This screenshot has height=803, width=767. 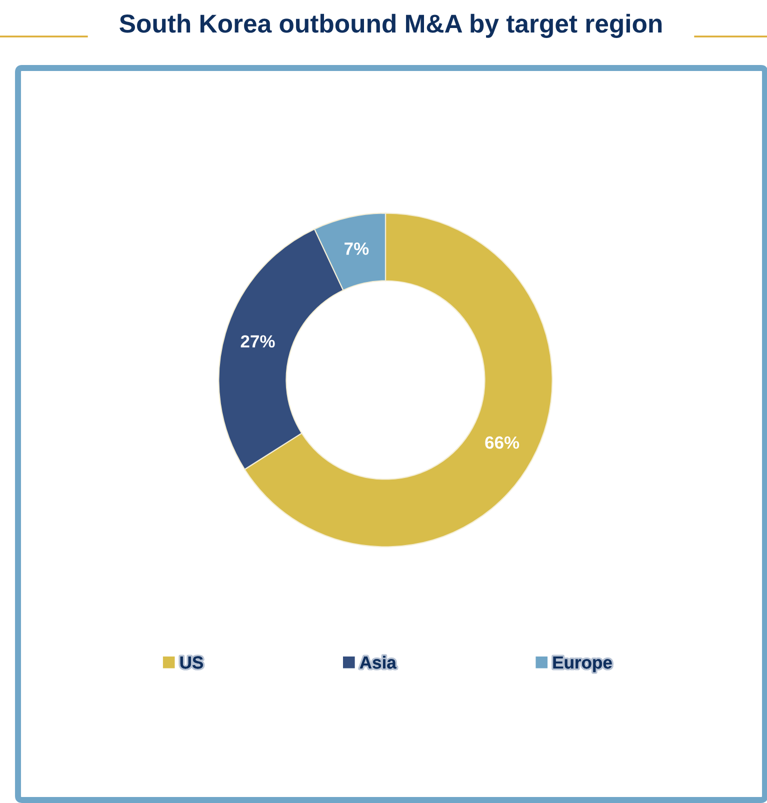 I want to click on legend-label: Asia, so click(x=378, y=662).